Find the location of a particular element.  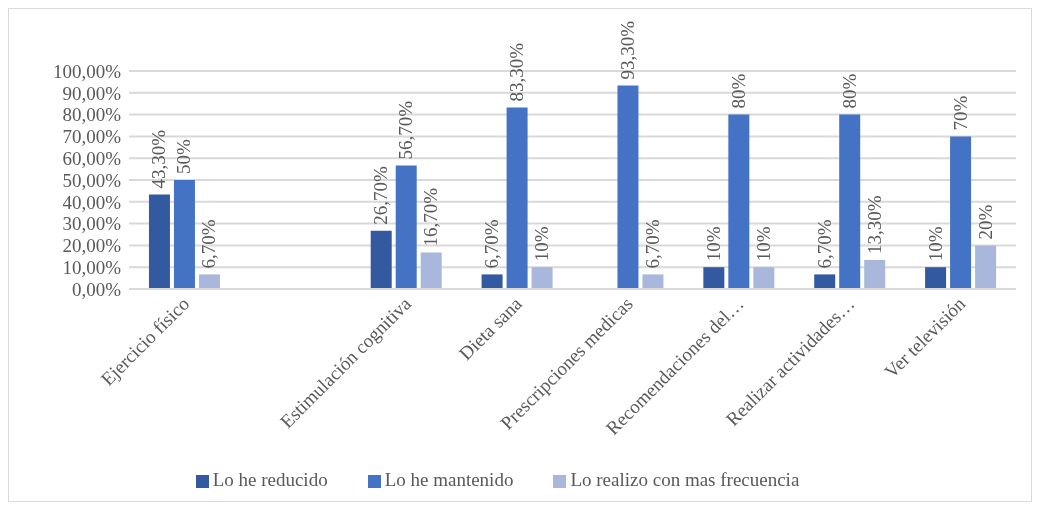

data-label: 16,70% is located at coordinates (431, 217).